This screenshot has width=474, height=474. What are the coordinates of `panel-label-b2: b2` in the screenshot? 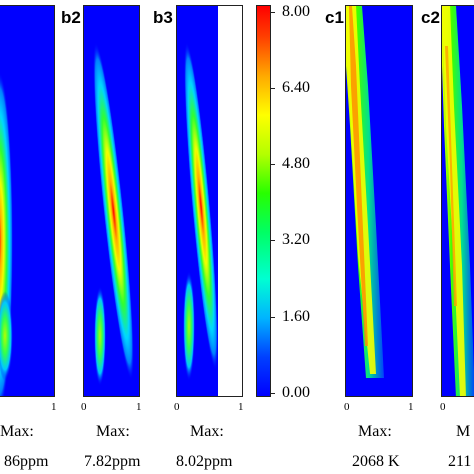 It's located at (71, 17).